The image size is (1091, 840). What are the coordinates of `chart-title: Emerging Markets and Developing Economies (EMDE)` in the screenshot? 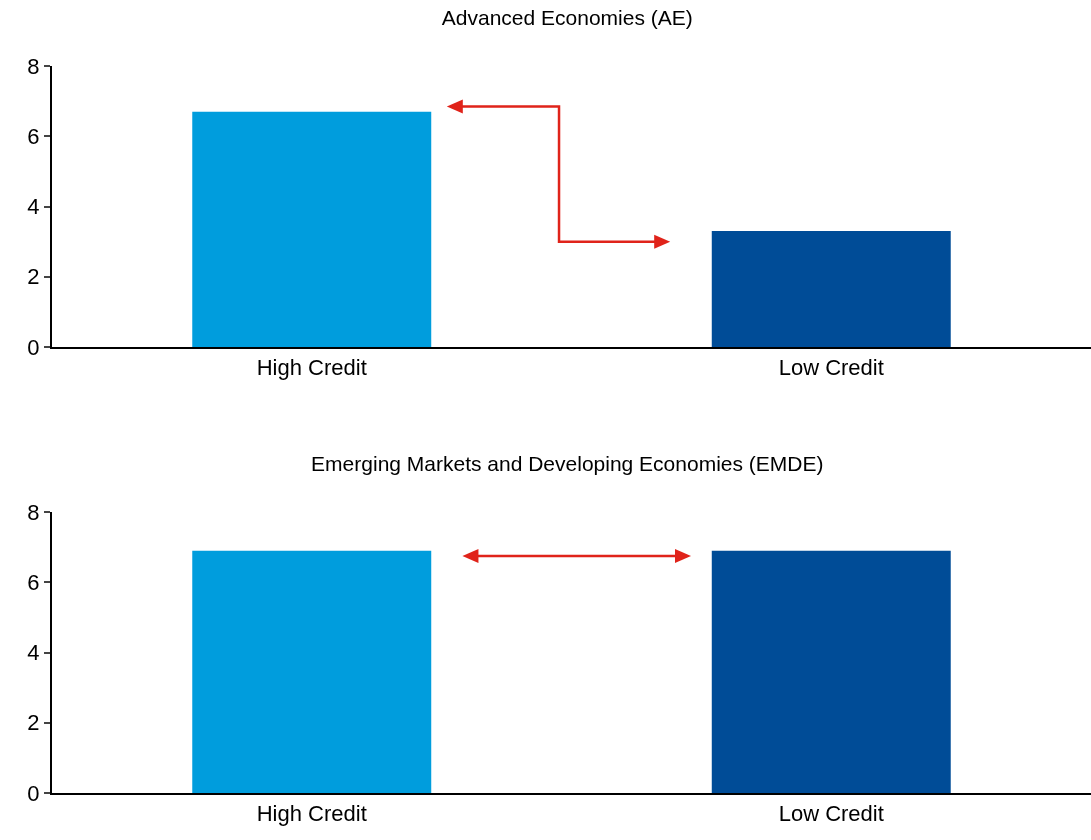 It's located at (567, 464).